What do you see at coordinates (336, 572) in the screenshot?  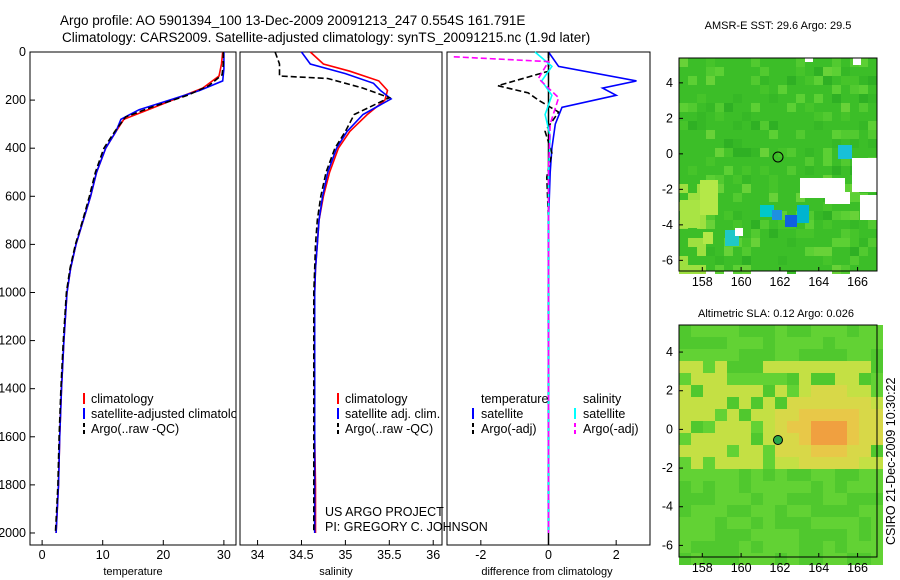 I see `salinity-axis-label: salinity` at bounding box center [336, 572].